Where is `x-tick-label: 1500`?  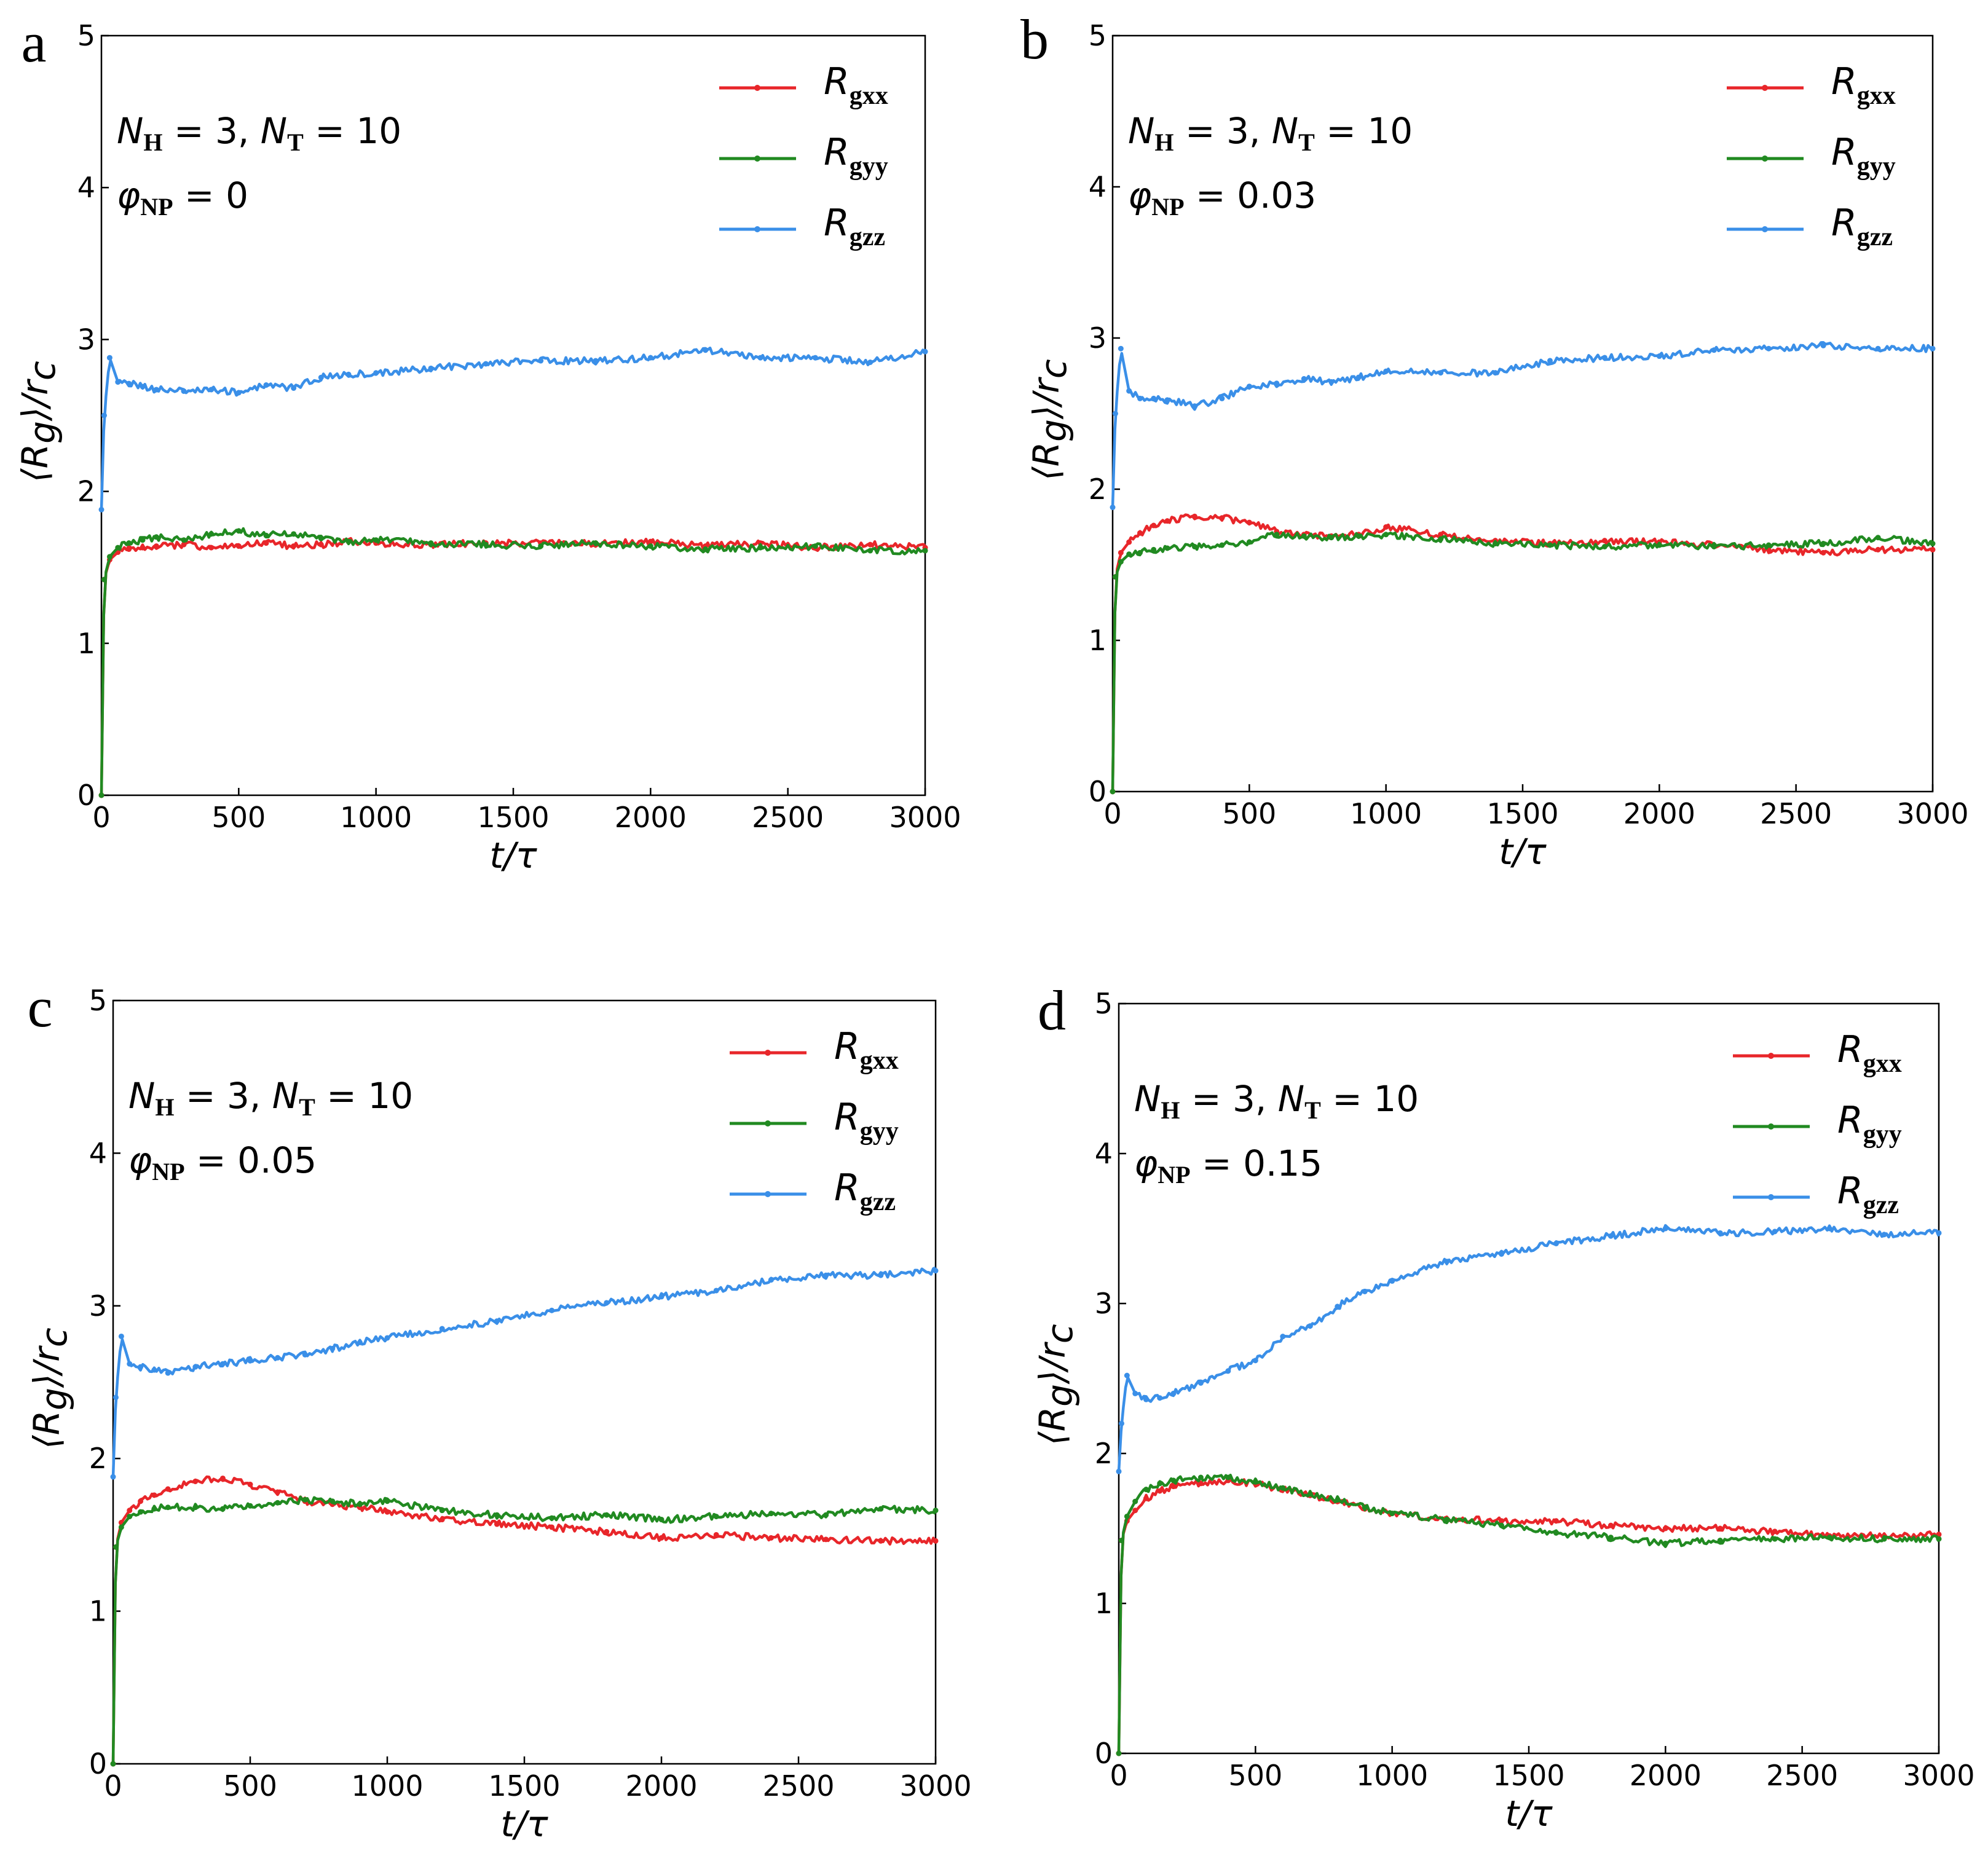
x-tick-label: 1500 is located at coordinates (513, 817).